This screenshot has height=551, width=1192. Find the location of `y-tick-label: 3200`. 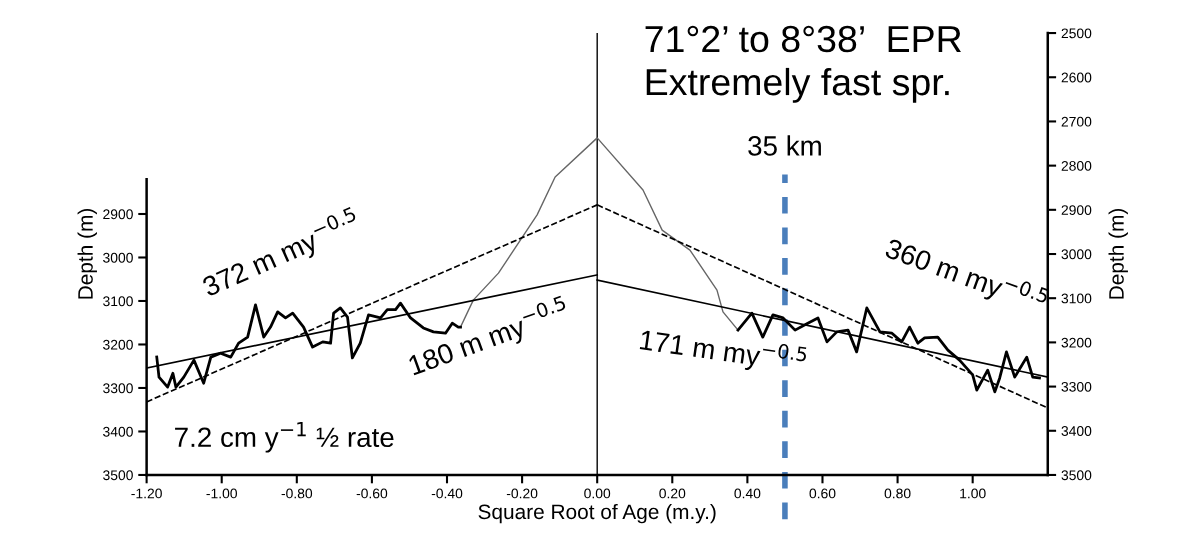

y-tick-label: 3200 is located at coordinates (118, 344).